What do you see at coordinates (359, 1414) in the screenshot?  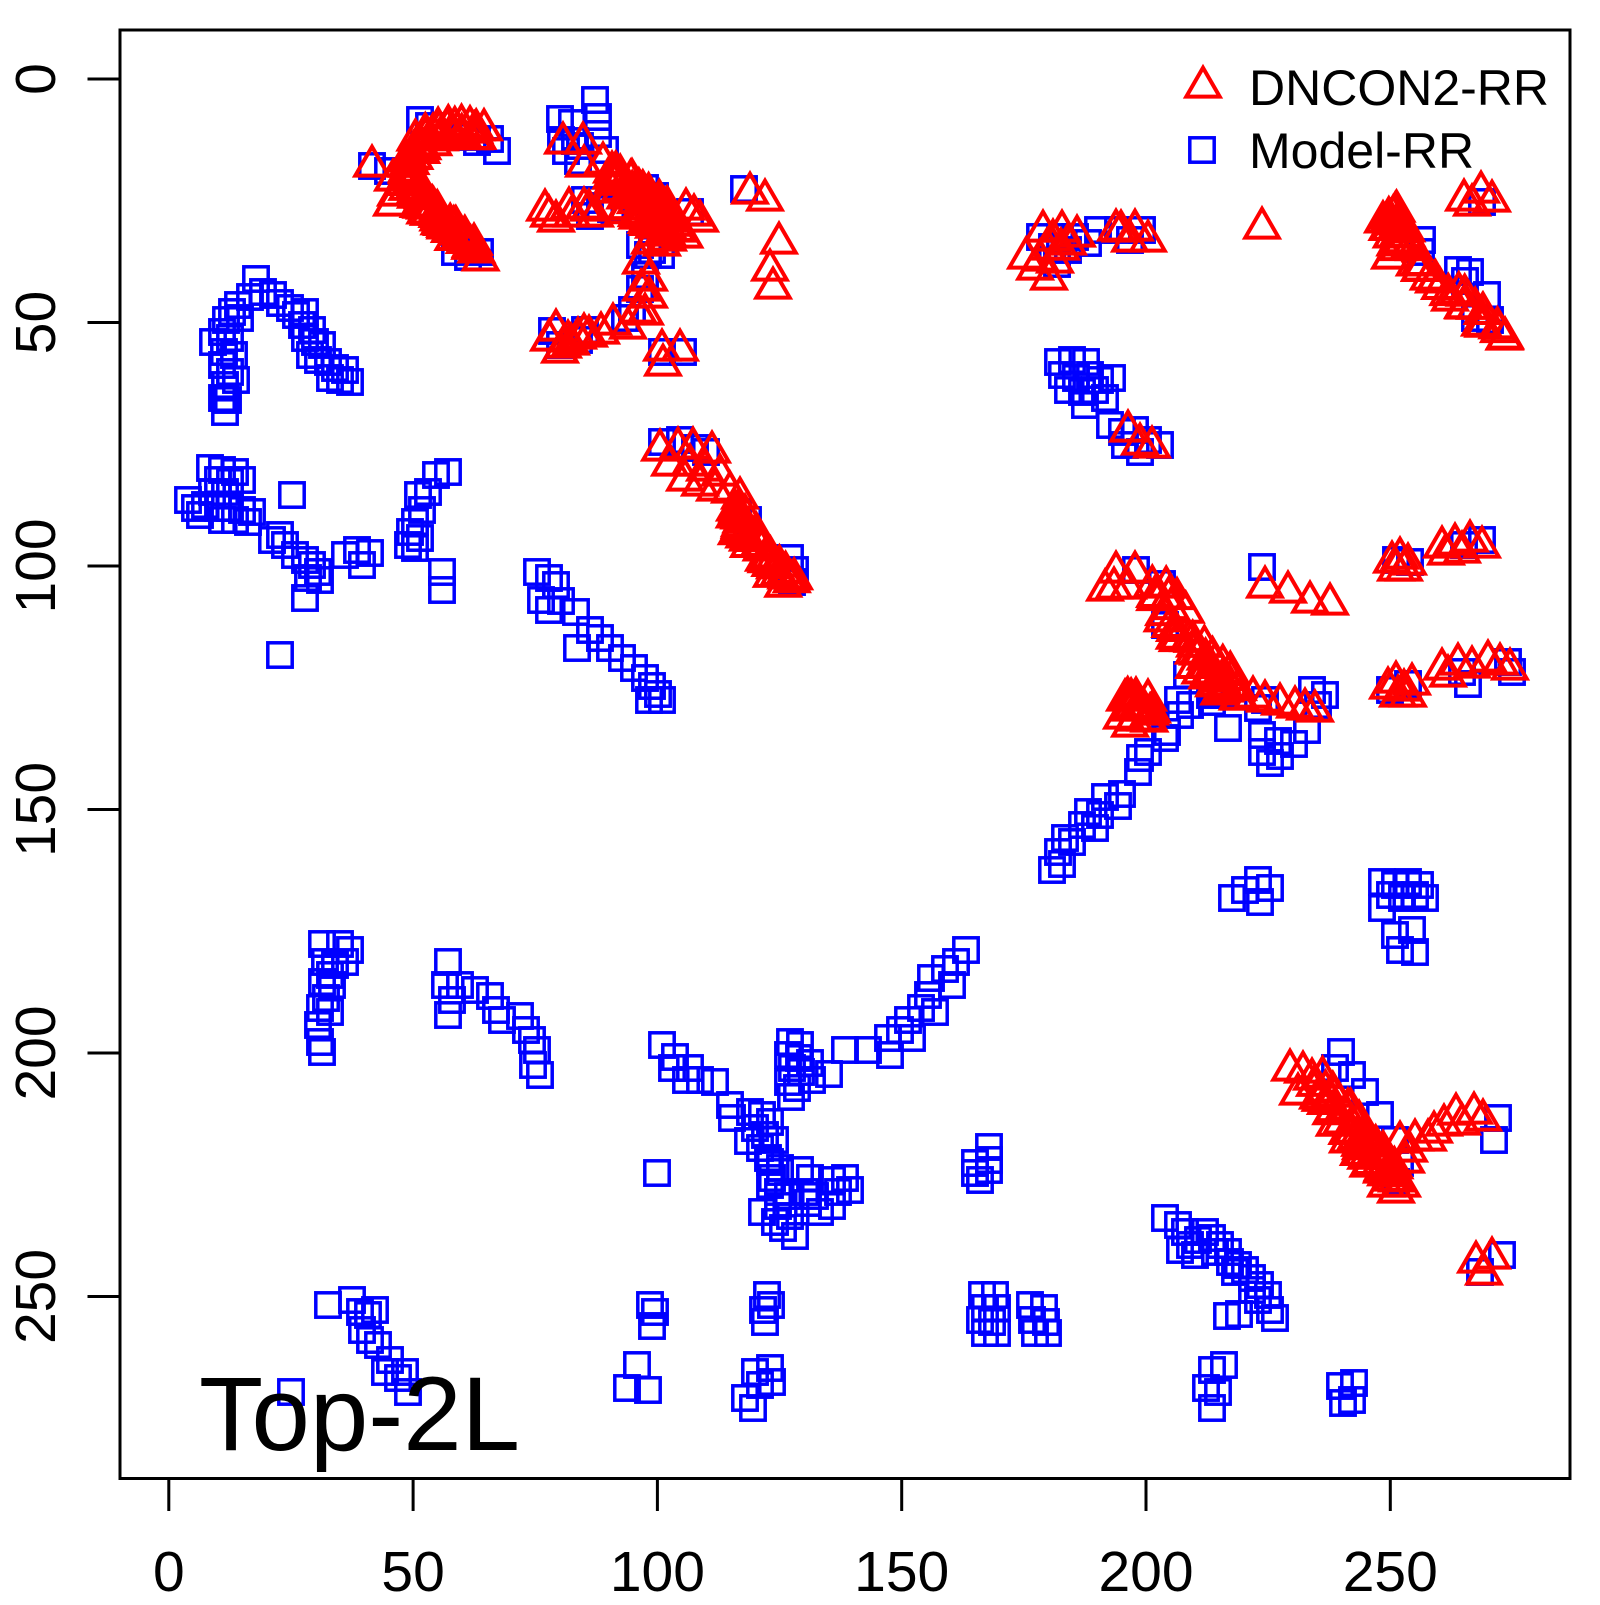 I see `svg-text: Top-2L` at bounding box center [359, 1414].